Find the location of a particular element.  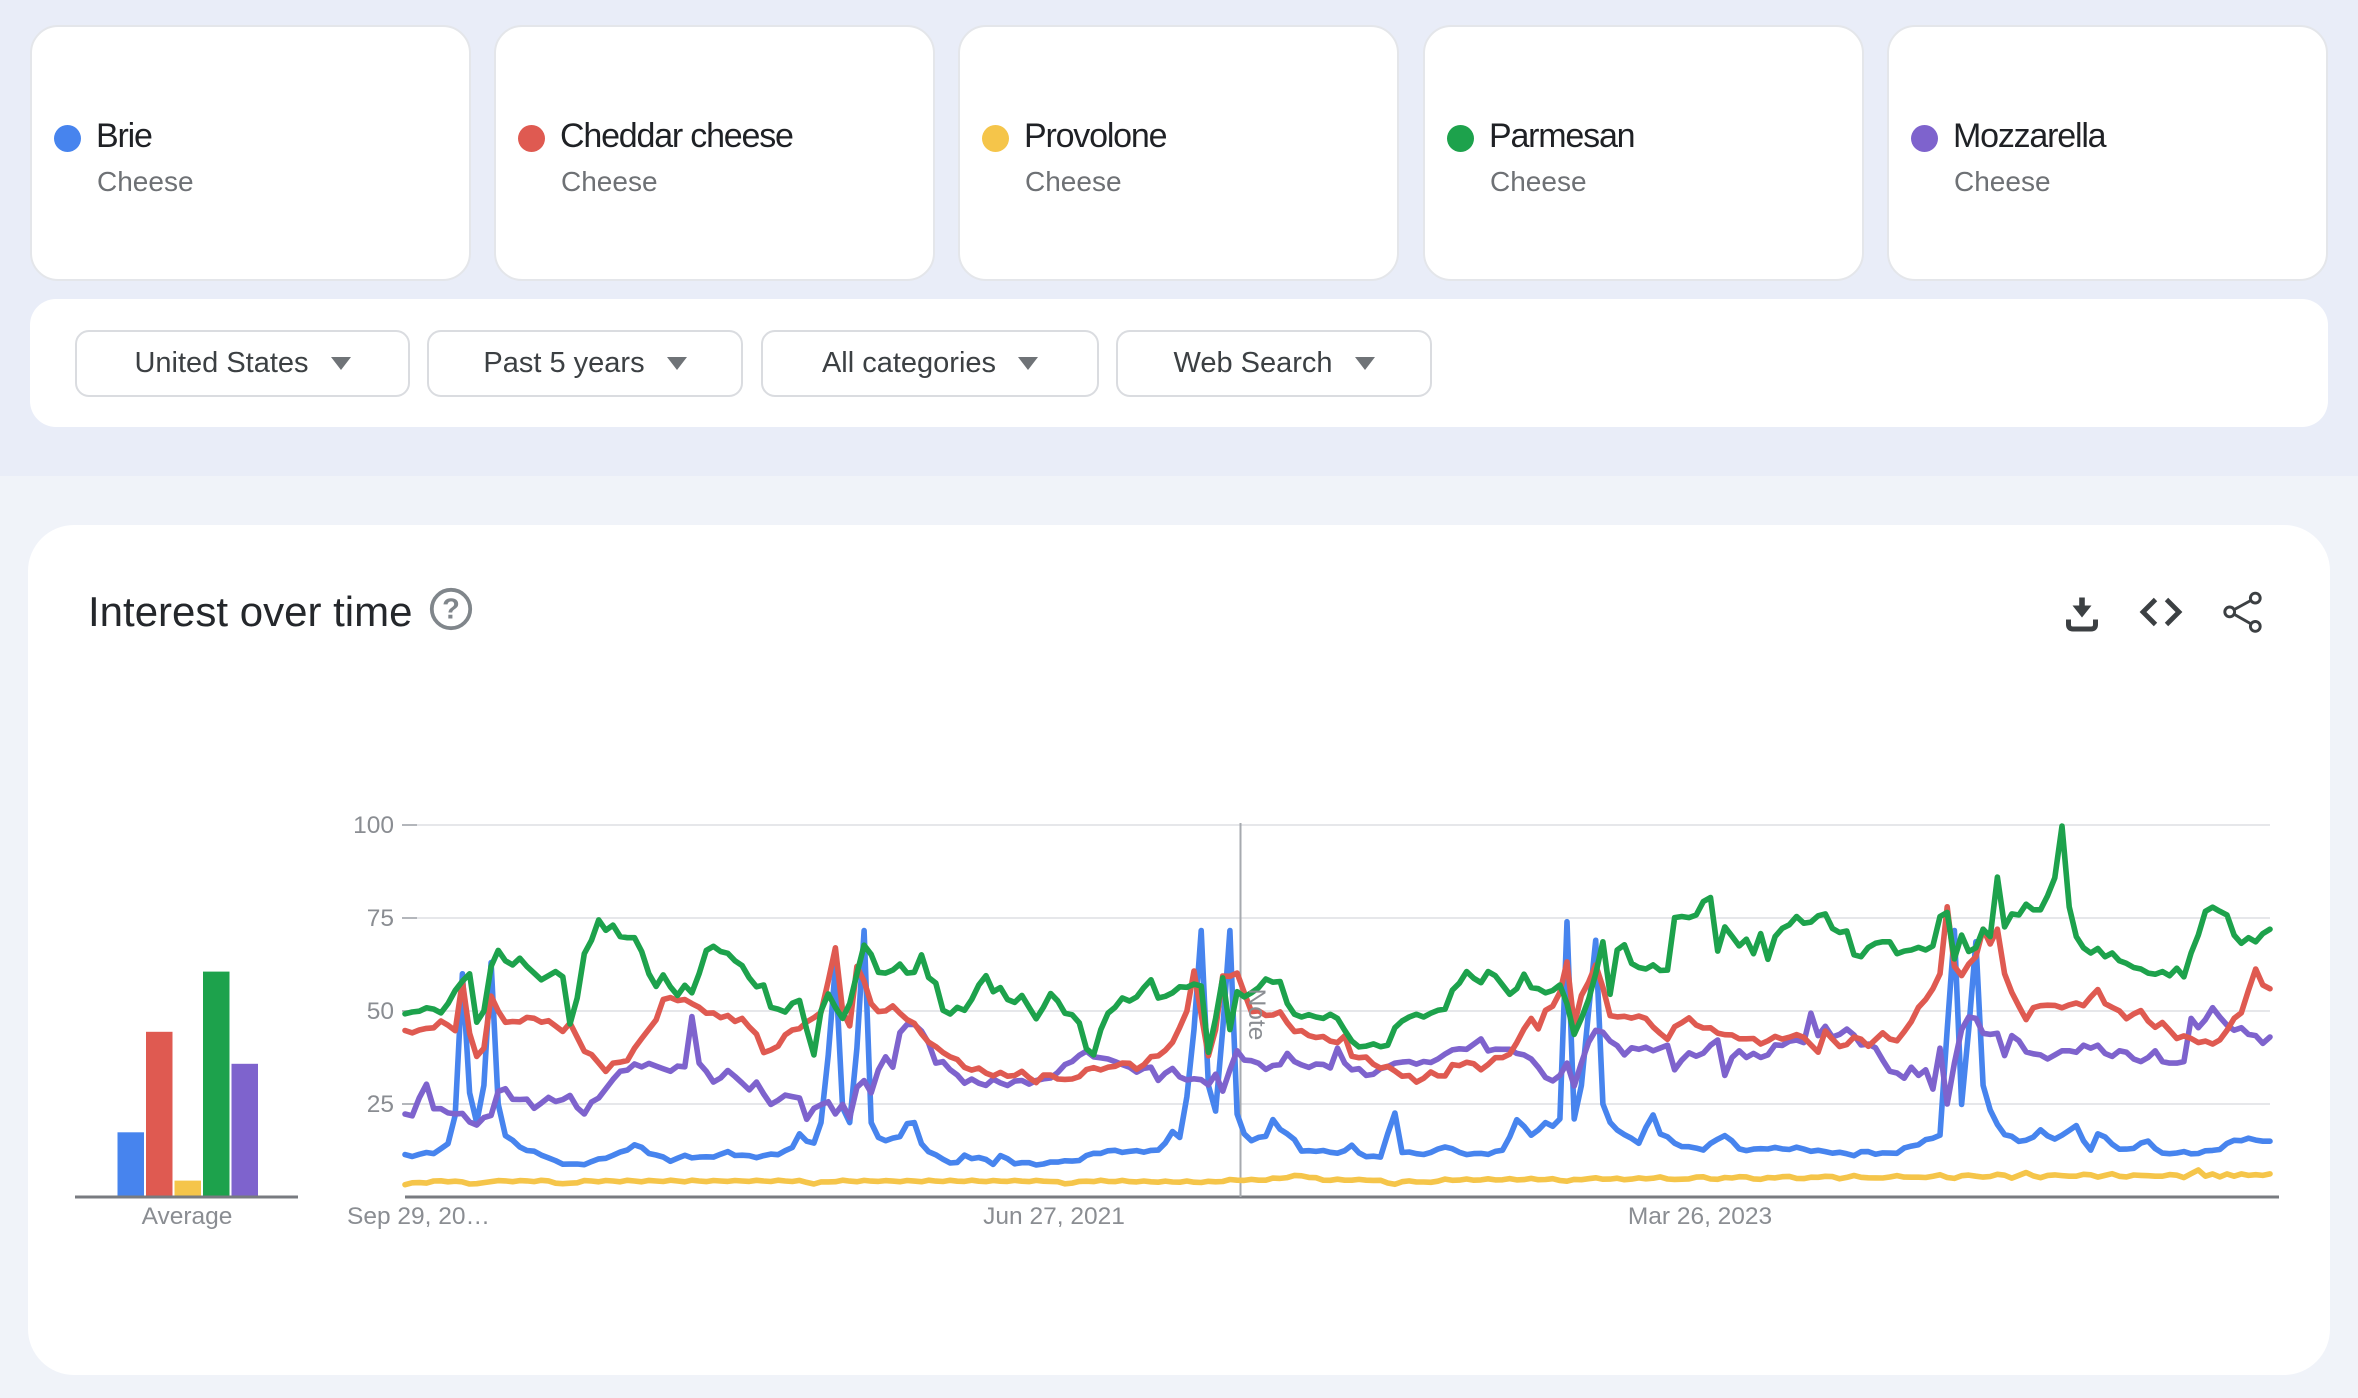

svg-text: Jun 27, 2021 is located at coordinates (1054, 1216).